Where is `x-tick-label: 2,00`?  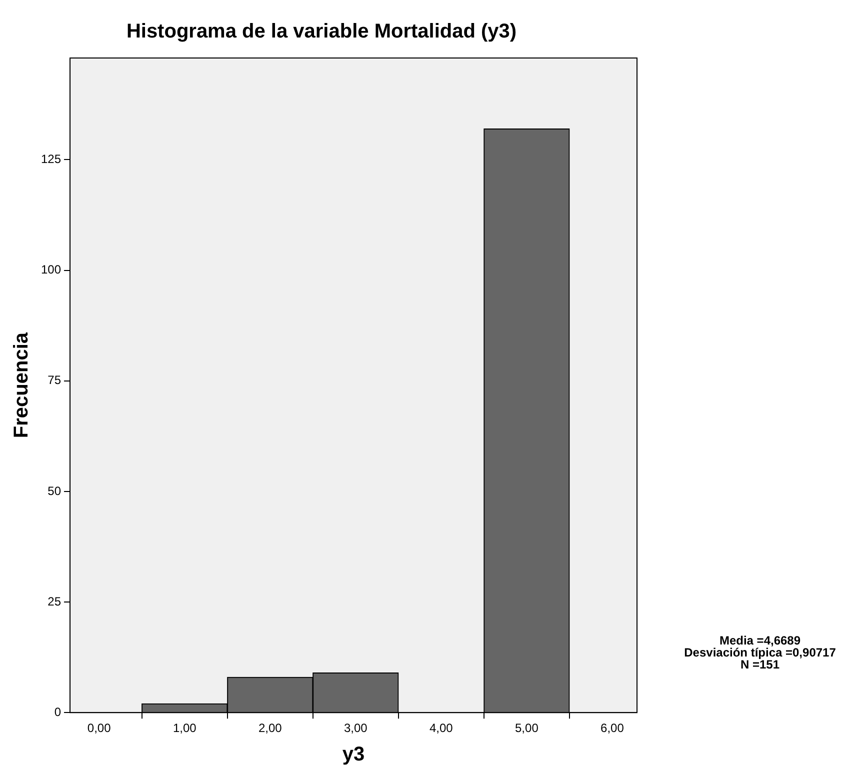 x-tick-label: 2,00 is located at coordinates (270, 728).